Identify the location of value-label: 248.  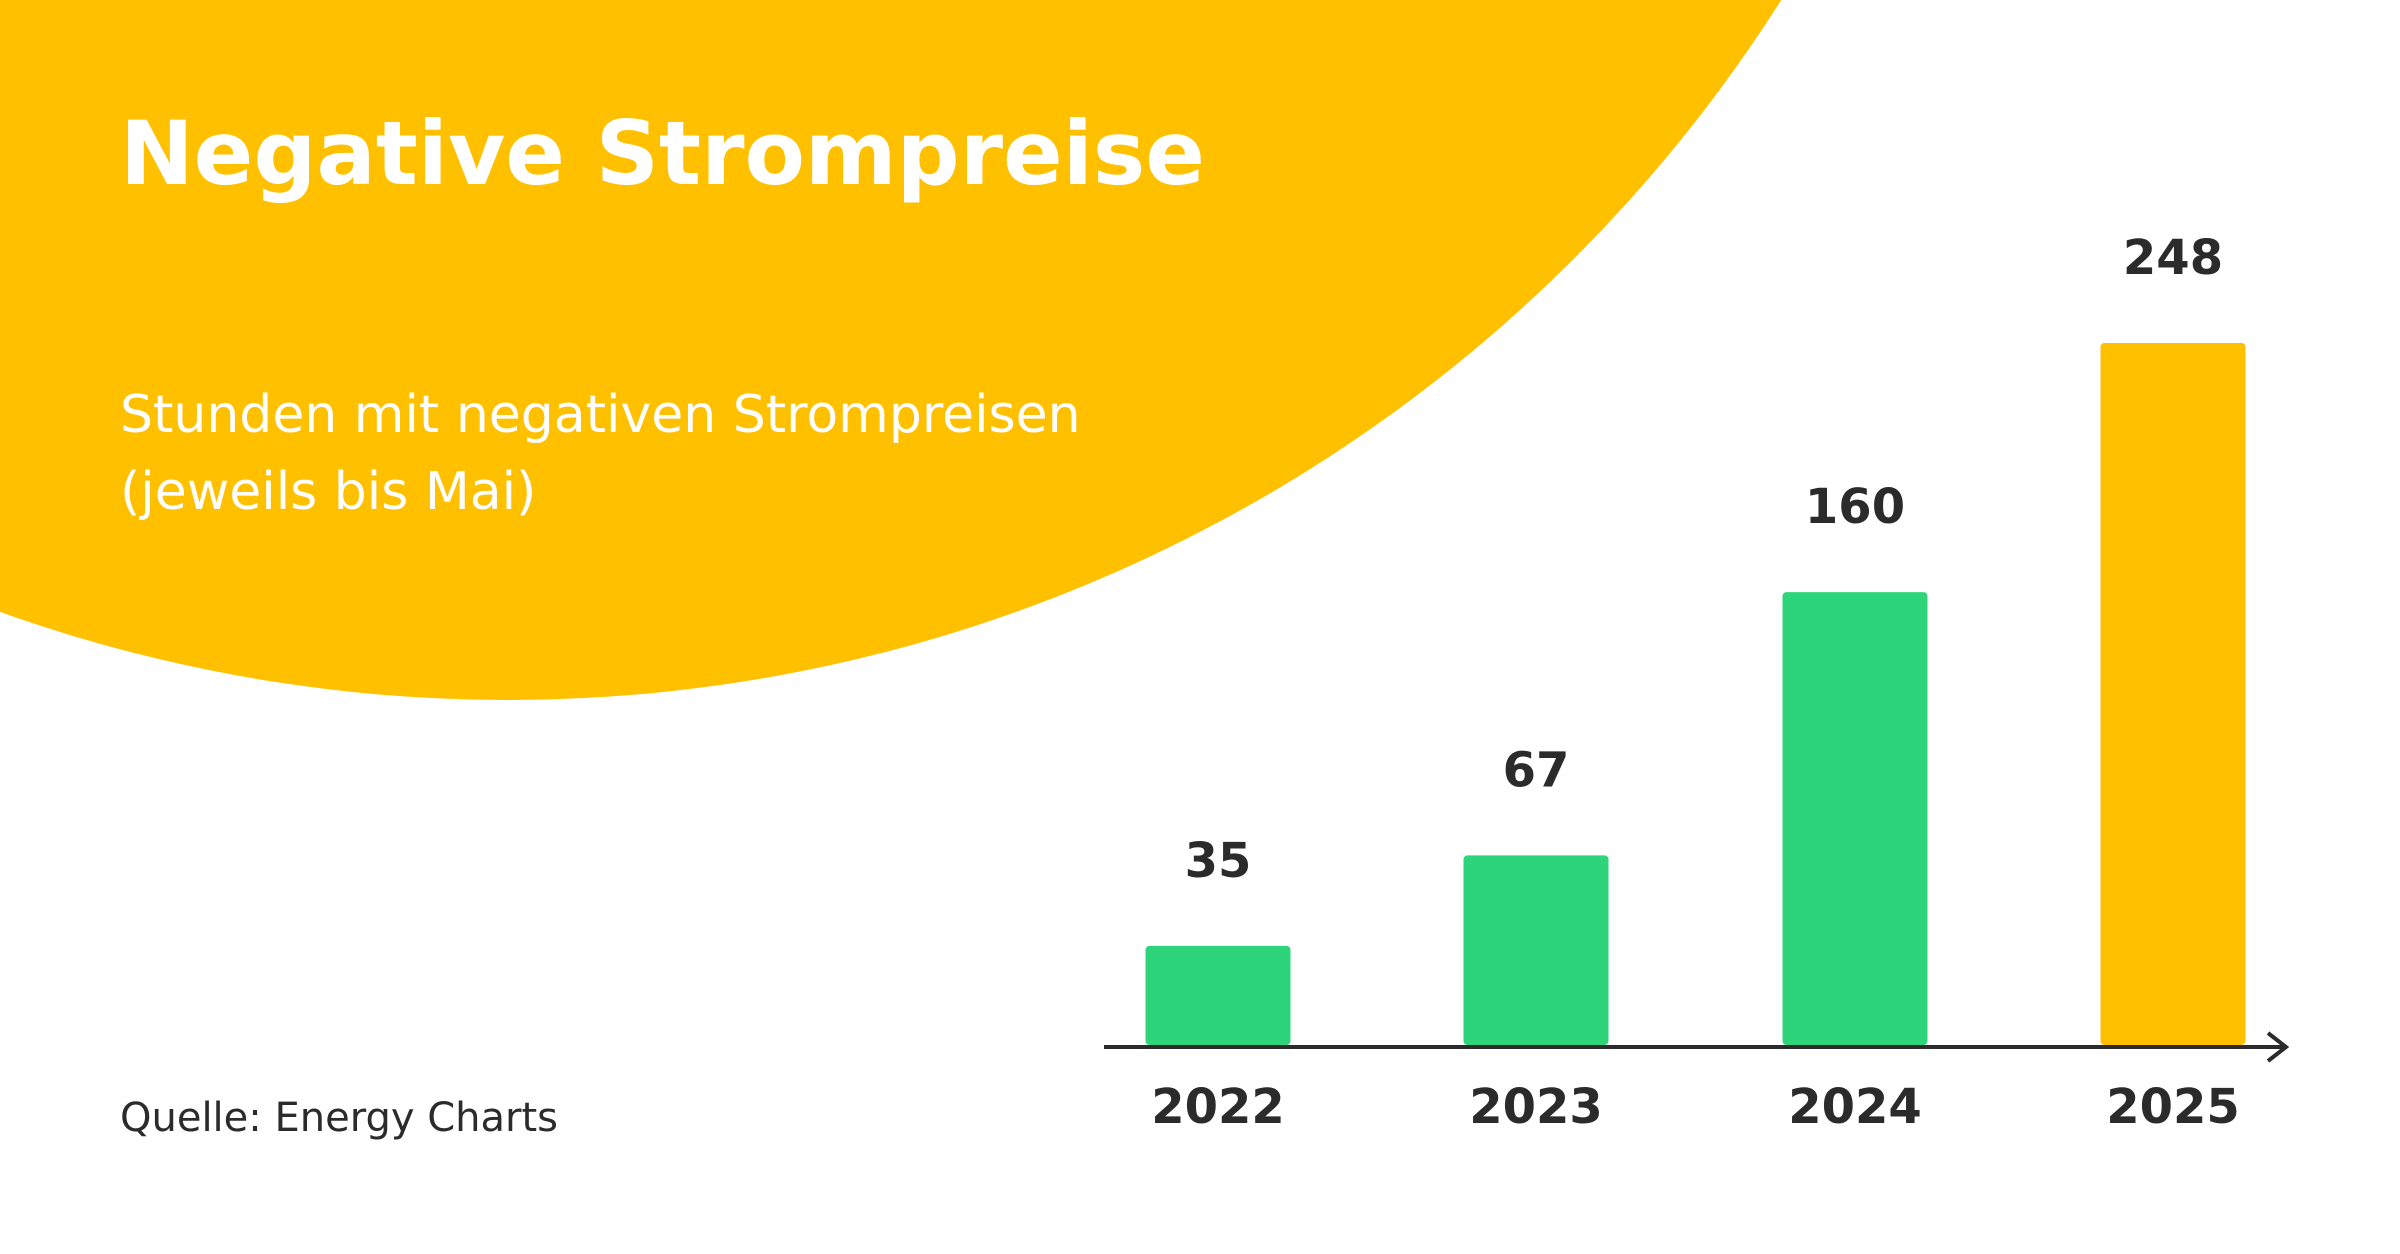
(2173, 258).